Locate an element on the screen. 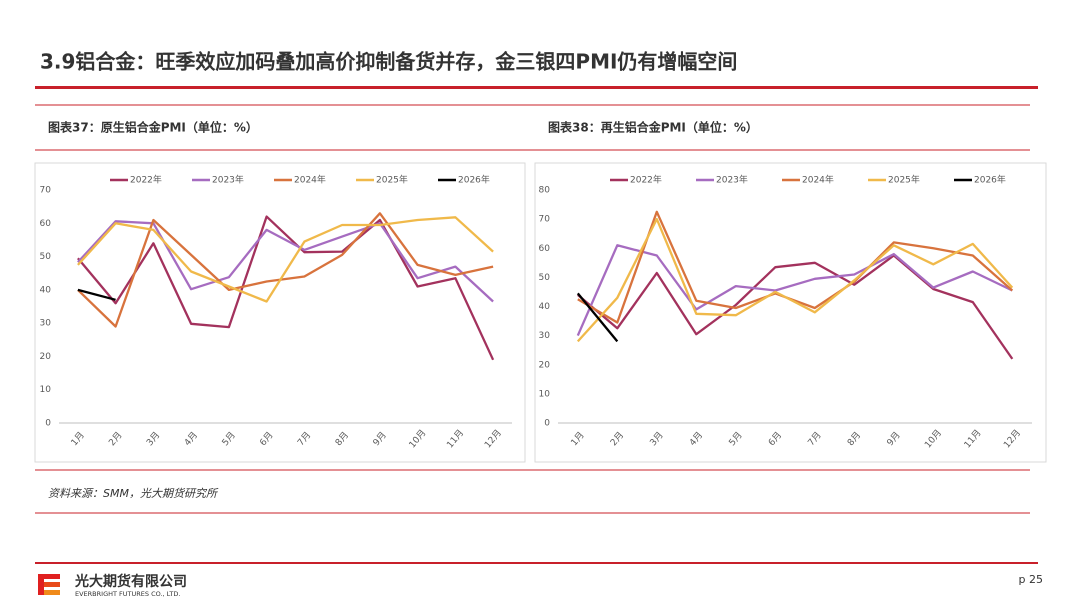 Image resolution: width=1080 pixels, height=608 pixels. company-name-en: EVERBRIGHT FUTURES CO., LTD. is located at coordinates (127, 594).